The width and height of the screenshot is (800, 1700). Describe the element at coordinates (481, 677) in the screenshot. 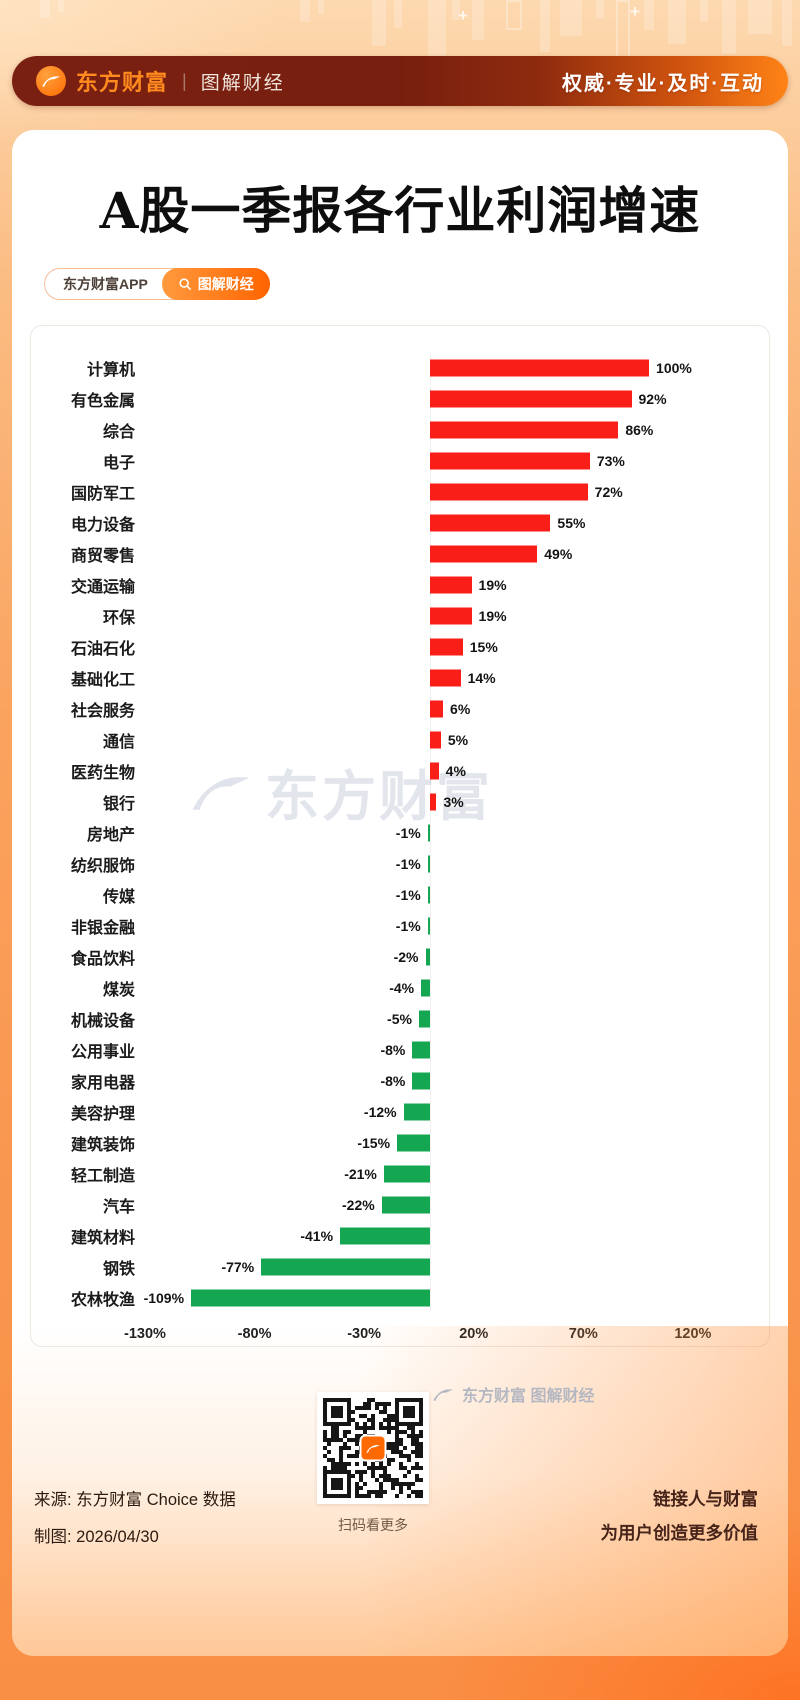

I see `value-label: 14%` at that location.